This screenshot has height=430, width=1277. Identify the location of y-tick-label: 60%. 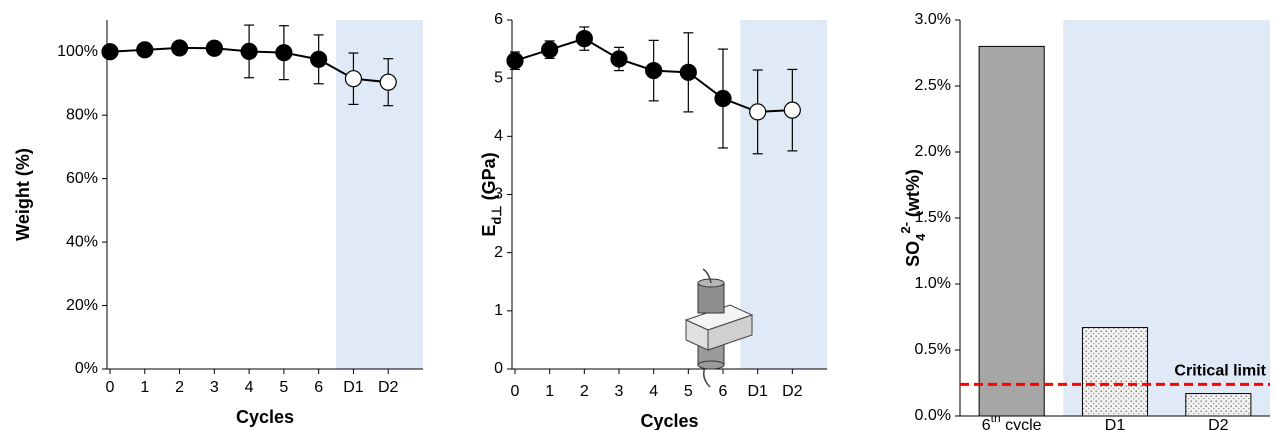
(82, 178).